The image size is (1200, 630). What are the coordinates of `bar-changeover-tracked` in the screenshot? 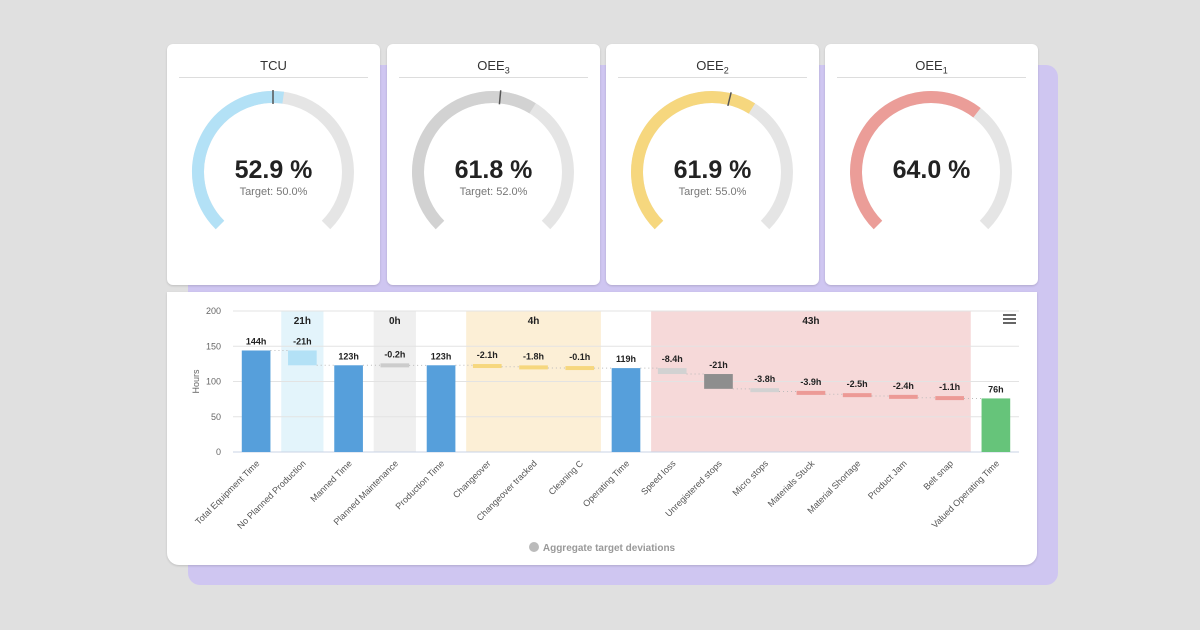 It's located at (533, 367).